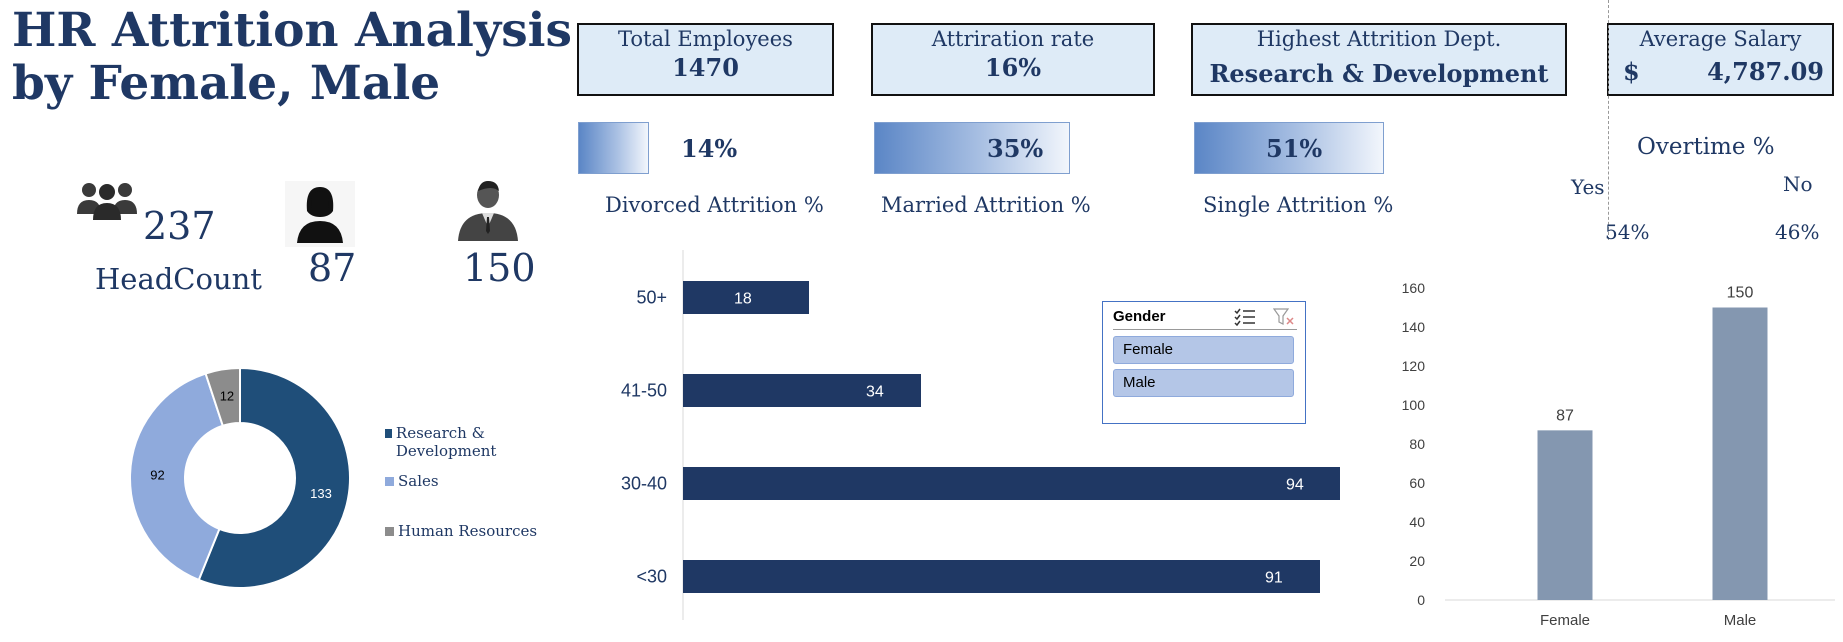 Image resolution: width=1843 pixels, height=642 pixels. I want to click on legend-item-sales: Sales, so click(465, 481).